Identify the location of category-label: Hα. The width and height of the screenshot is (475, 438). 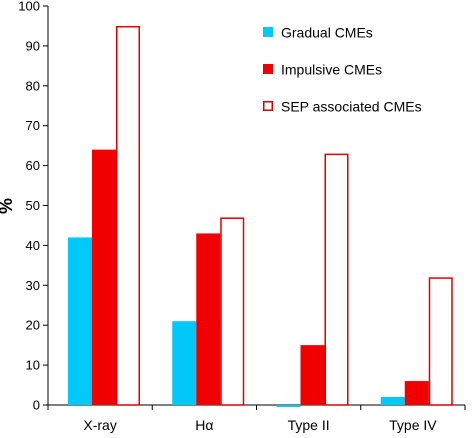
(204, 425).